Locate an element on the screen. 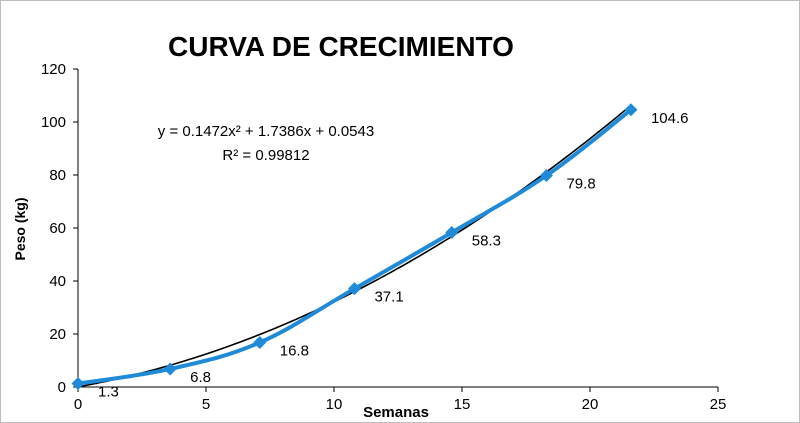  y-tick-label: 120 is located at coordinates (53, 69).